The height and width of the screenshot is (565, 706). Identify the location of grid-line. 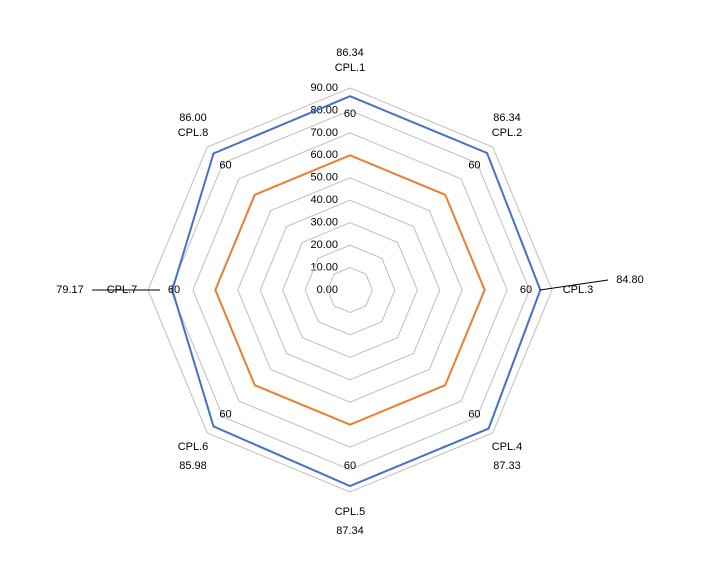
(350, 290).